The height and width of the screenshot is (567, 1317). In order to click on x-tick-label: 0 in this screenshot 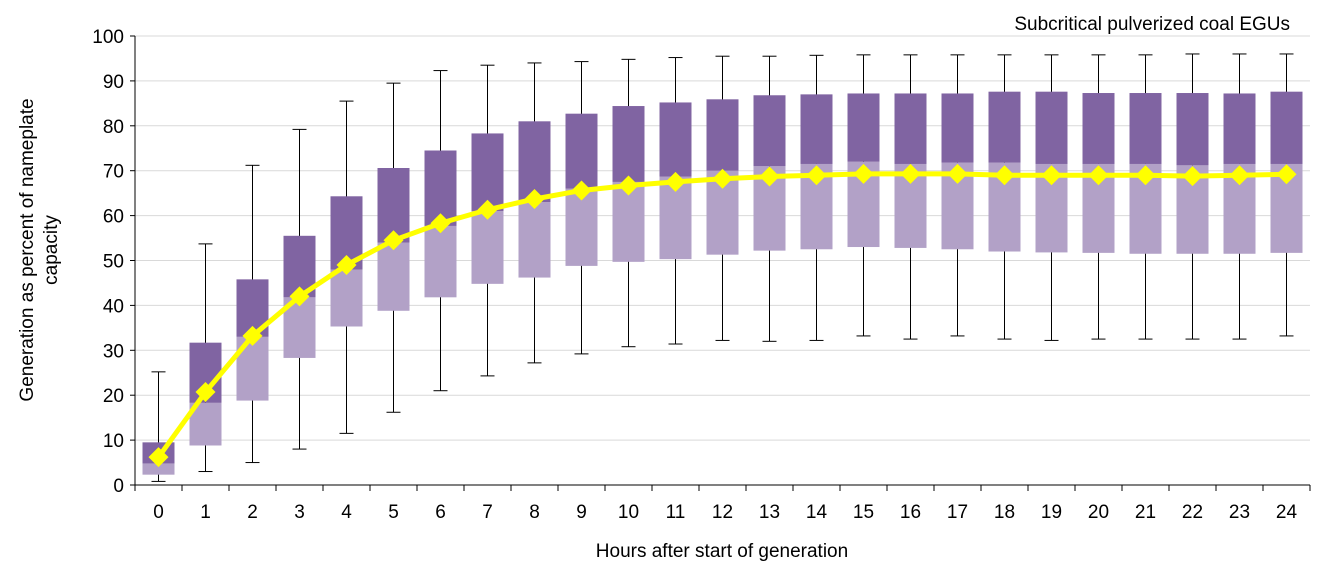, I will do `click(158, 512)`.